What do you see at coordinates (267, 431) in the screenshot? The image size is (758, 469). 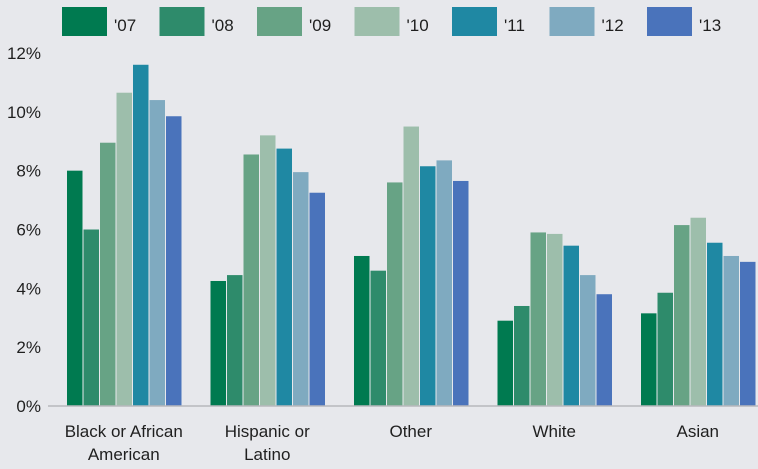 I see `category-label: Hispanic or` at bounding box center [267, 431].